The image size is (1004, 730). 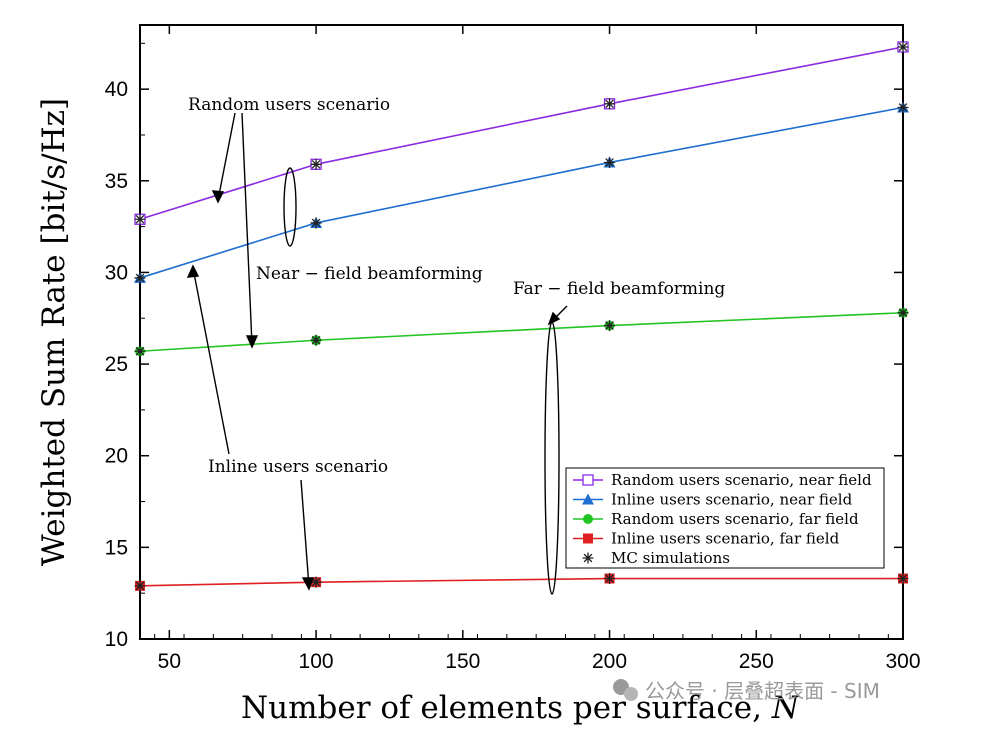 What do you see at coordinates (762, 691) in the screenshot?
I see `watermark-text: 公众号 · 层叠超表面 - SIM` at bounding box center [762, 691].